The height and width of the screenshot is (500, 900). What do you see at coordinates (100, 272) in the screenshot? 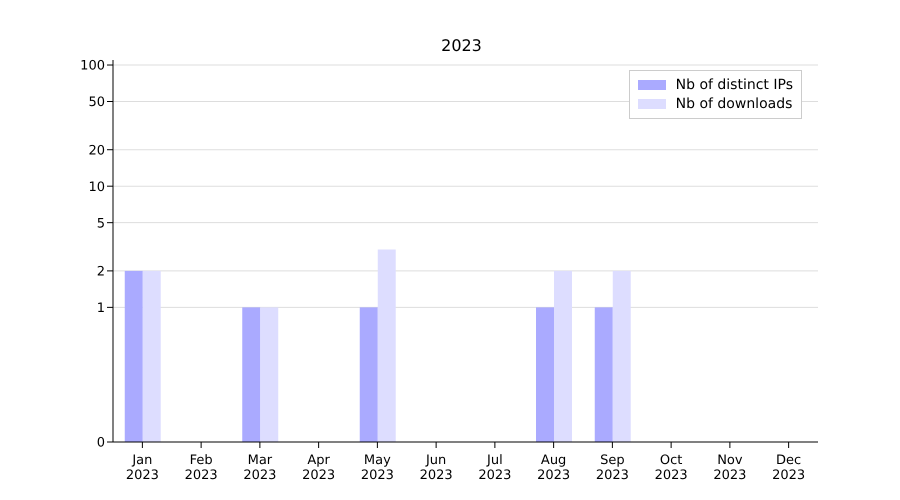
I see `y-tick-label: 2` at bounding box center [100, 272].